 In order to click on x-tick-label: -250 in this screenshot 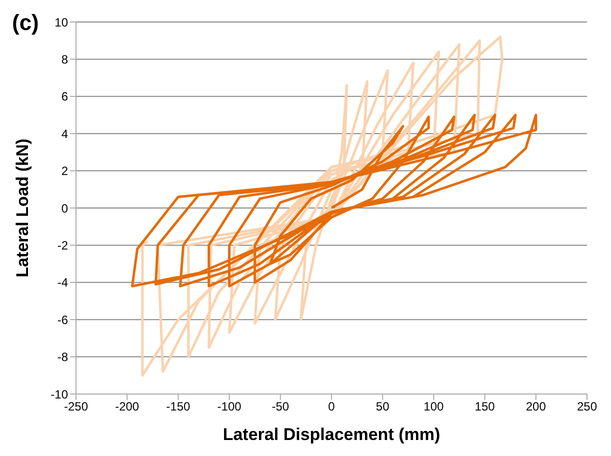, I will do `click(76, 407)`.